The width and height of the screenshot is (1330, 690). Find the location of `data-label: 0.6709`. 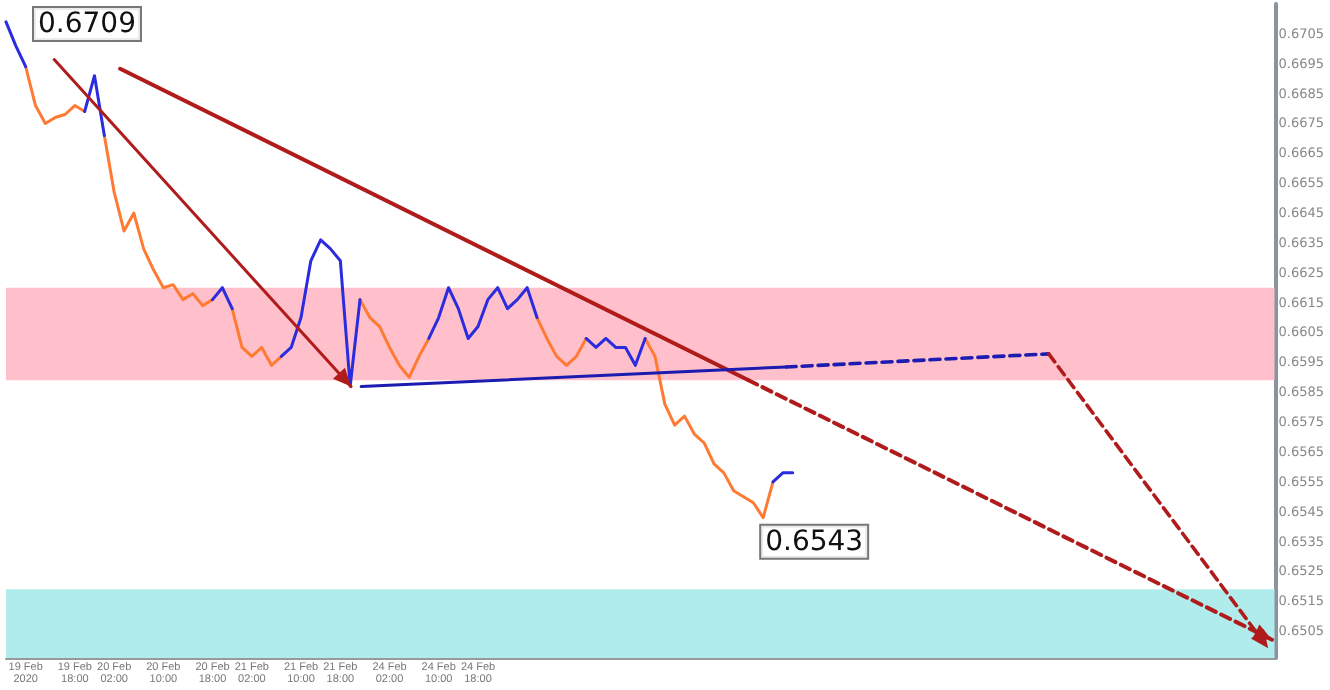

data-label: 0.6709 is located at coordinates (87, 23).